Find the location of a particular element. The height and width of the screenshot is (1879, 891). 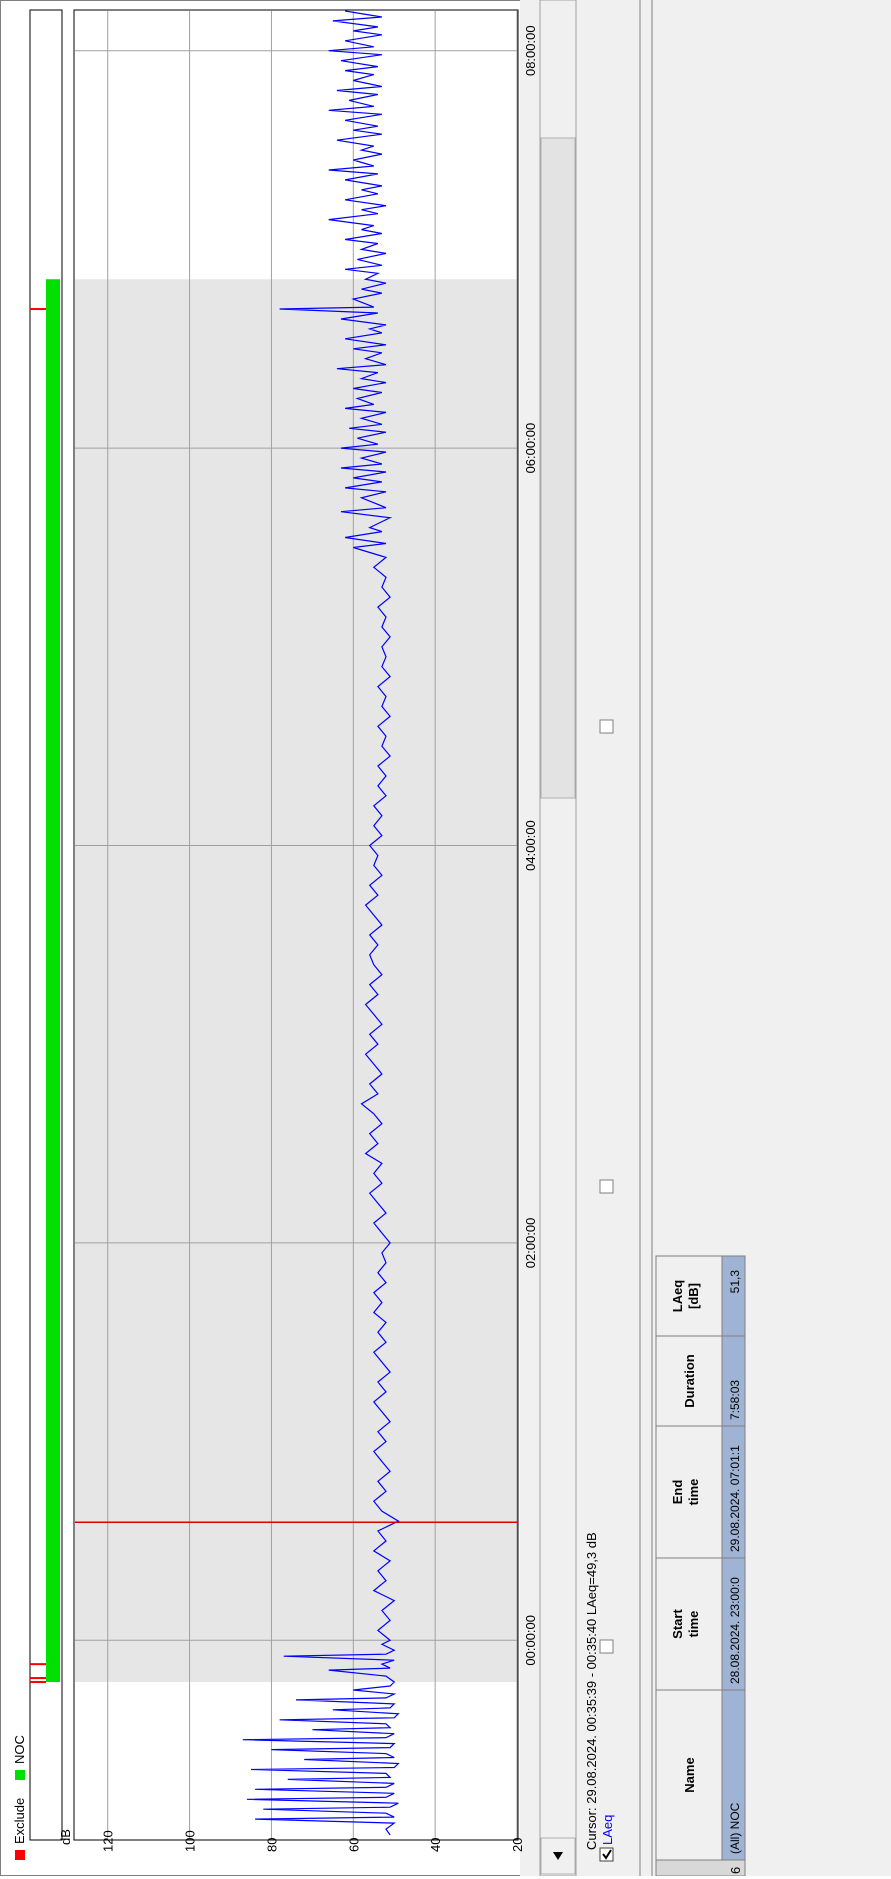

series-checkbox-label: LAeq is located at coordinates (607, 1830).